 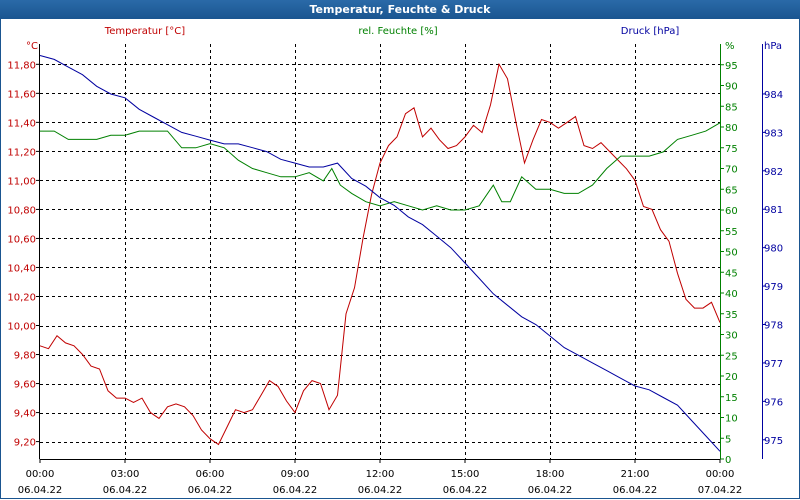 What do you see at coordinates (144, 31) in the screenshot?
I see `temperature-axis-title: Temperatur [°C]` at bounding box center [144, 31].